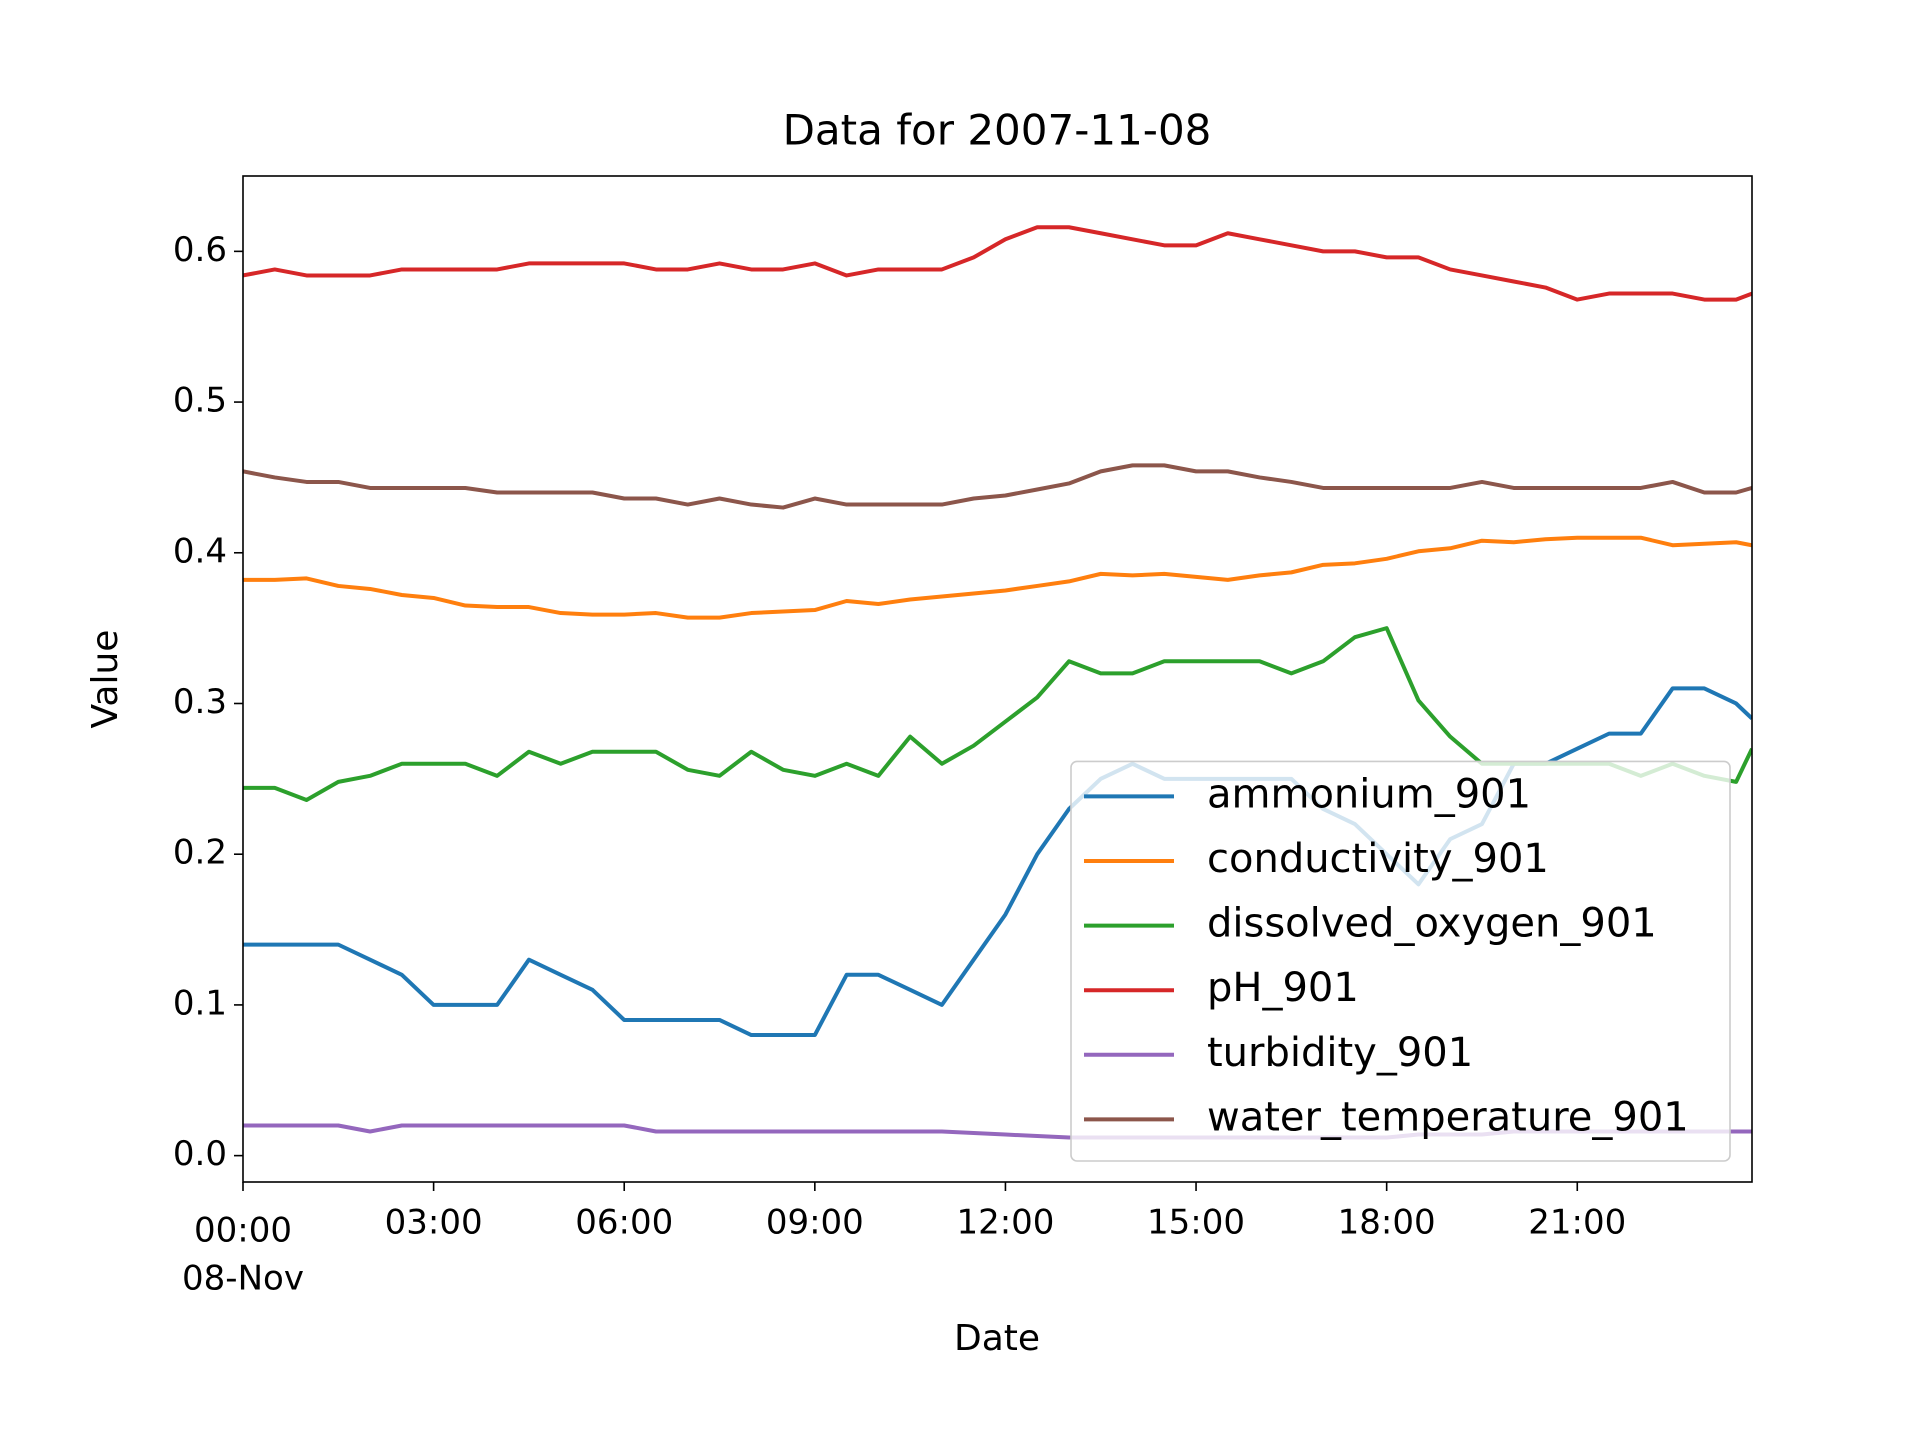 This screenshot has height=1440, width=1920. Describe the element at coordinates (200, 853) in the screenshot. I see `y-tick-label: 0.2` at that location.